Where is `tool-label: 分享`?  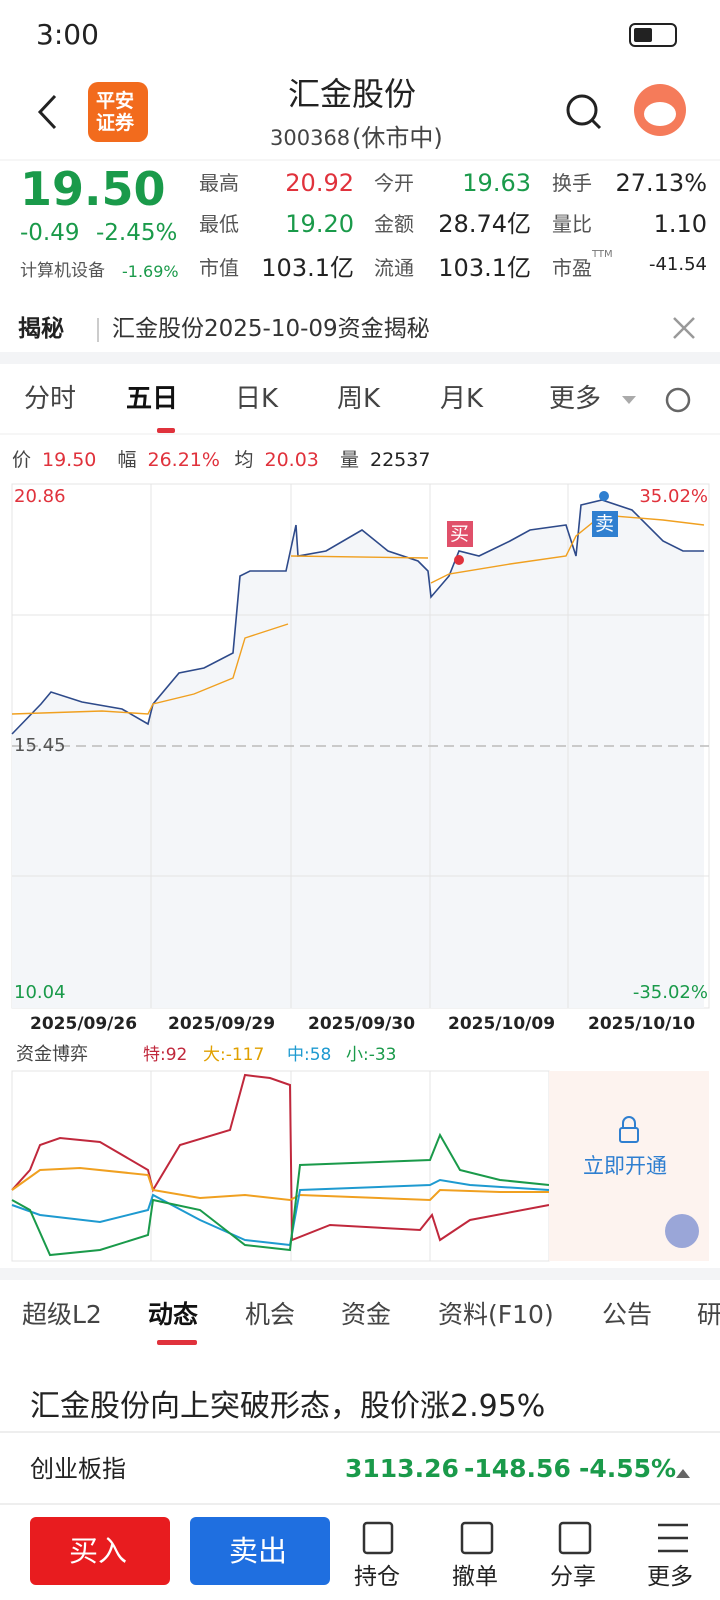
tool-label: 分享 is located at coordinates (573, 1577).